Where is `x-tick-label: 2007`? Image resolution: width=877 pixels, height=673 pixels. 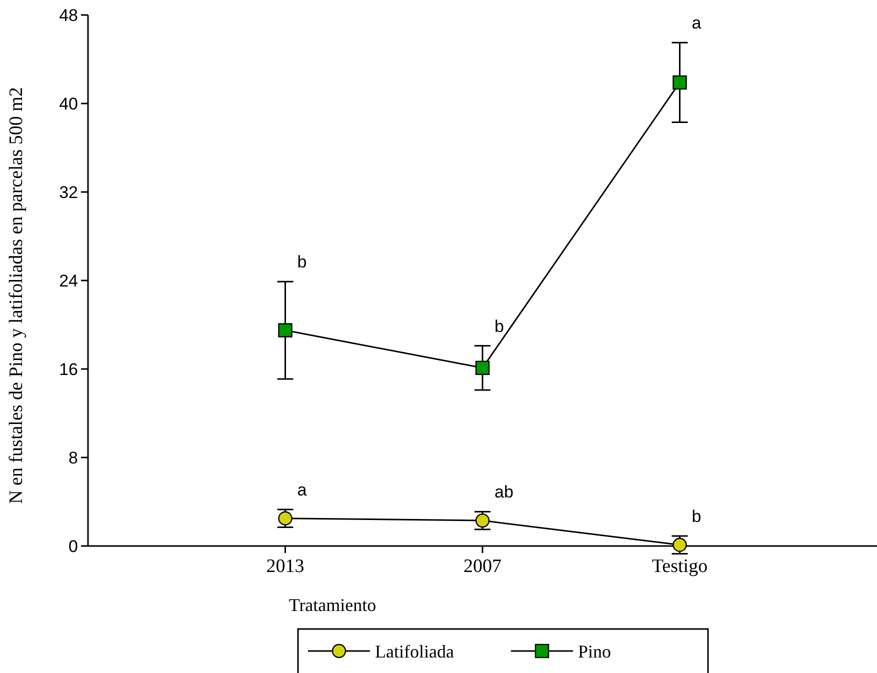 x-tick-label: 2007 is located at coordinates (483, 566).